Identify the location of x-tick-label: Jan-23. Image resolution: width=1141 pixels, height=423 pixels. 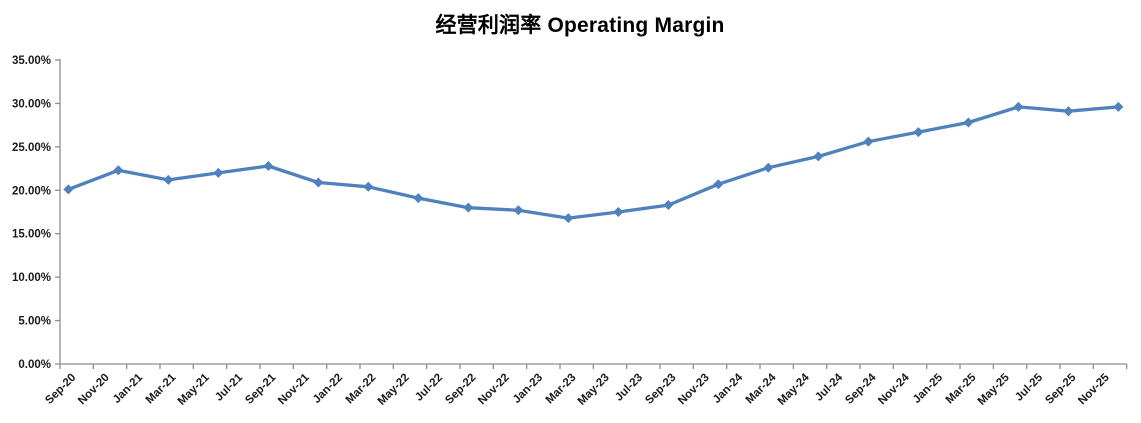
(528, 389).